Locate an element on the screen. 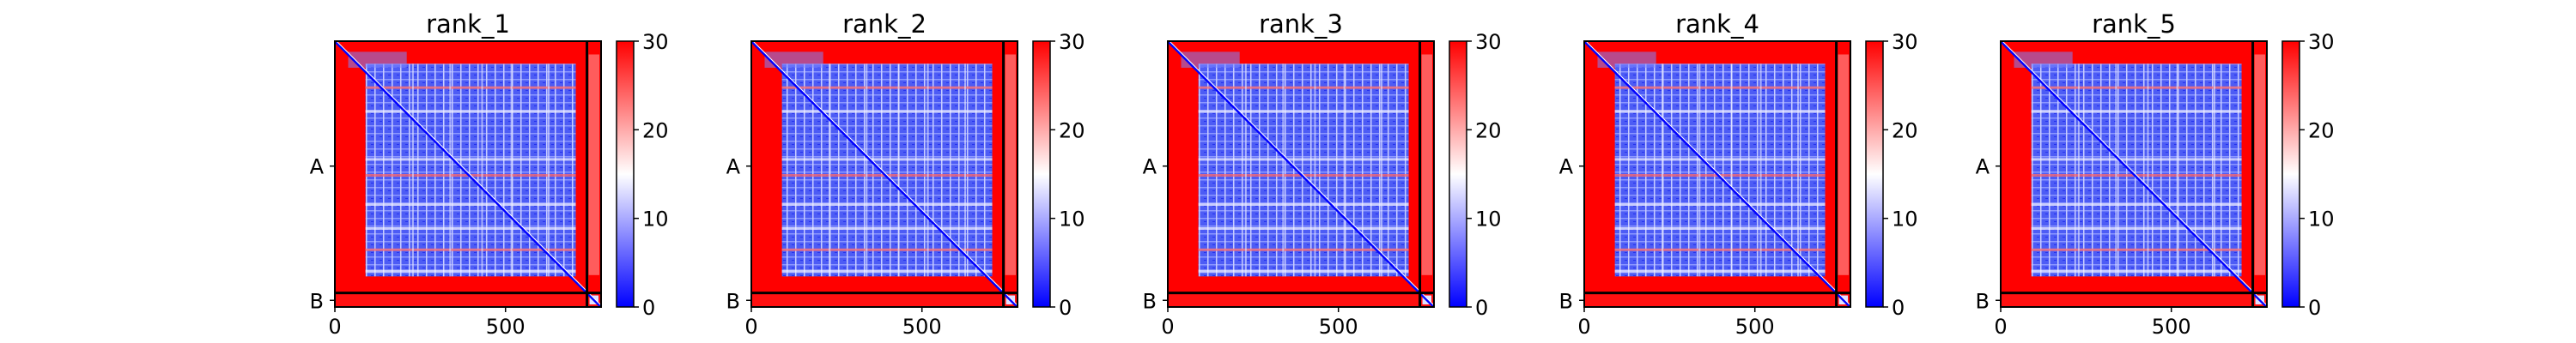 The image size is (2576, 343). panel-title: rank_4 is located at coordinates (1717, 24).